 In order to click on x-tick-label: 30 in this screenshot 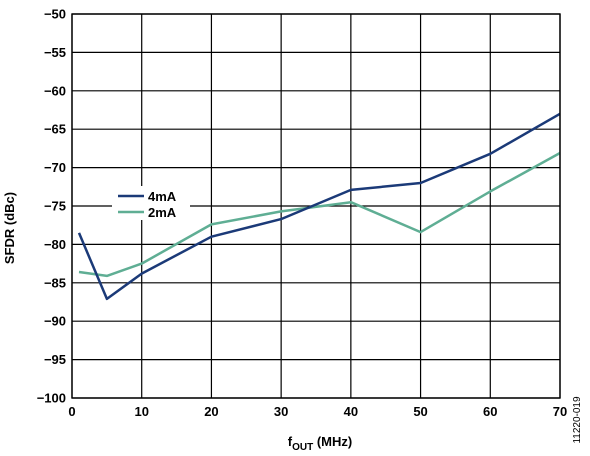, I will do `click(281, 411)`.